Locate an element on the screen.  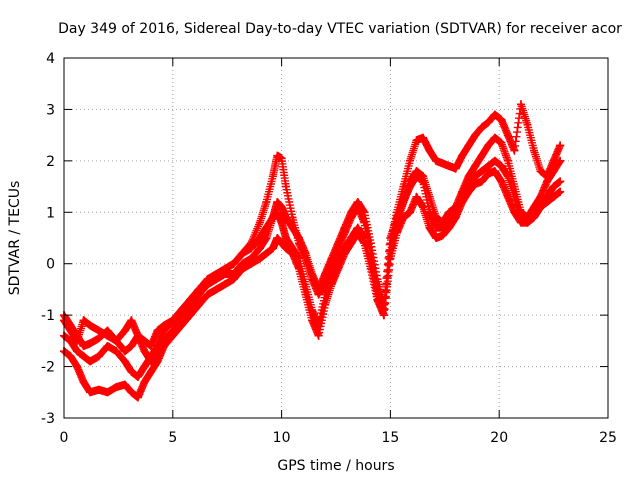
y-tick-label: -2 is located at coordinates (48, 368).